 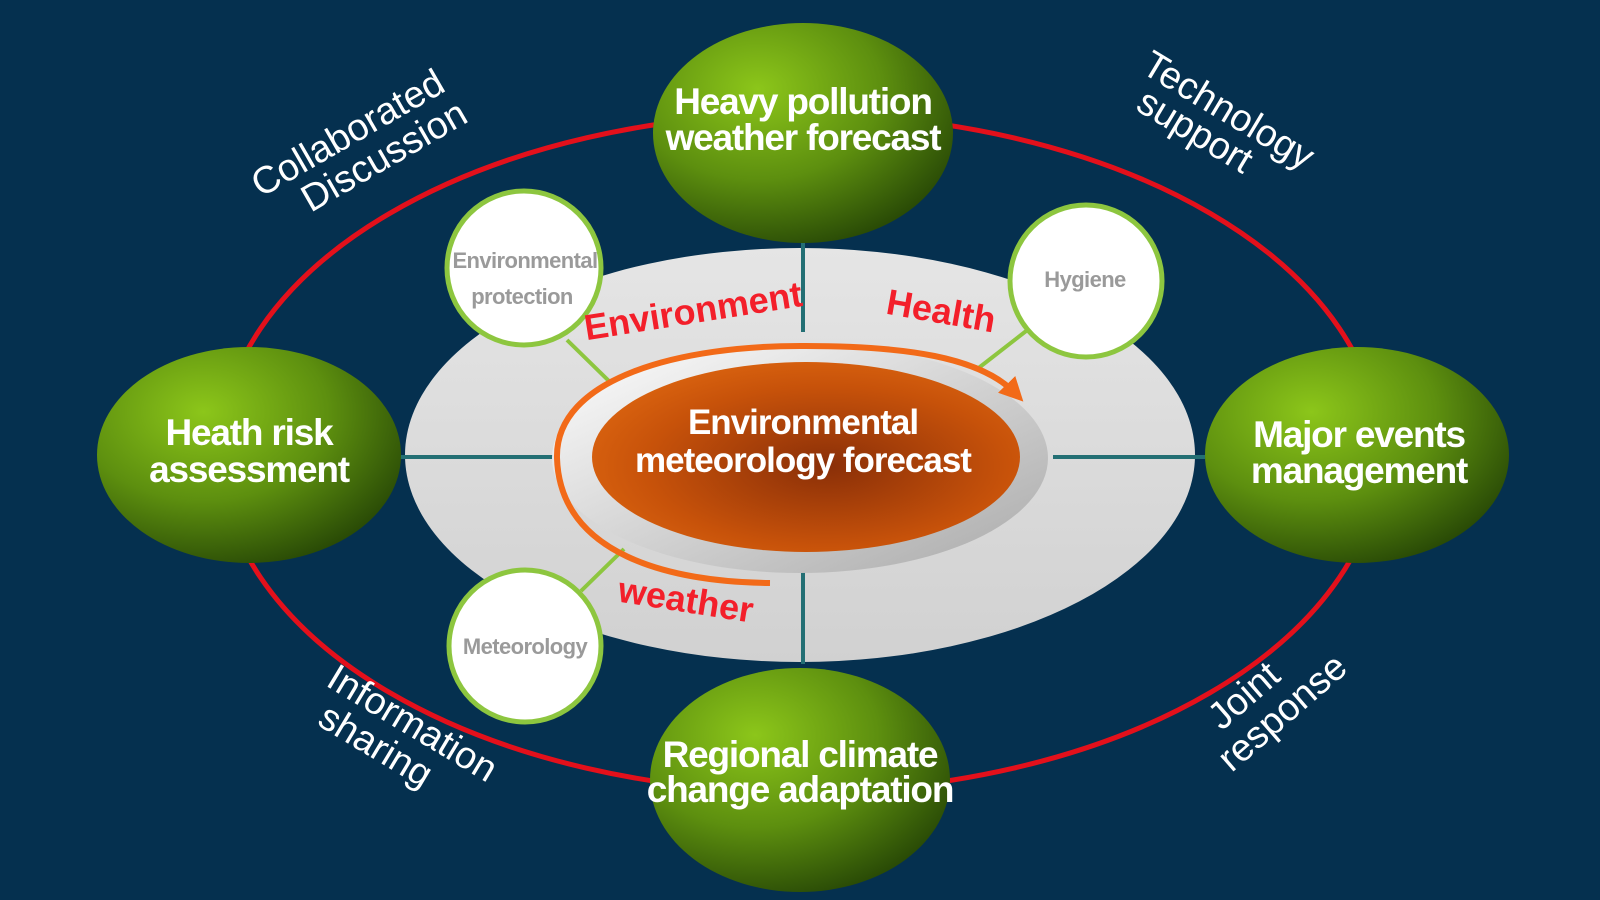 I want to click on link-environmental-protection, so click(x=589, y=361).